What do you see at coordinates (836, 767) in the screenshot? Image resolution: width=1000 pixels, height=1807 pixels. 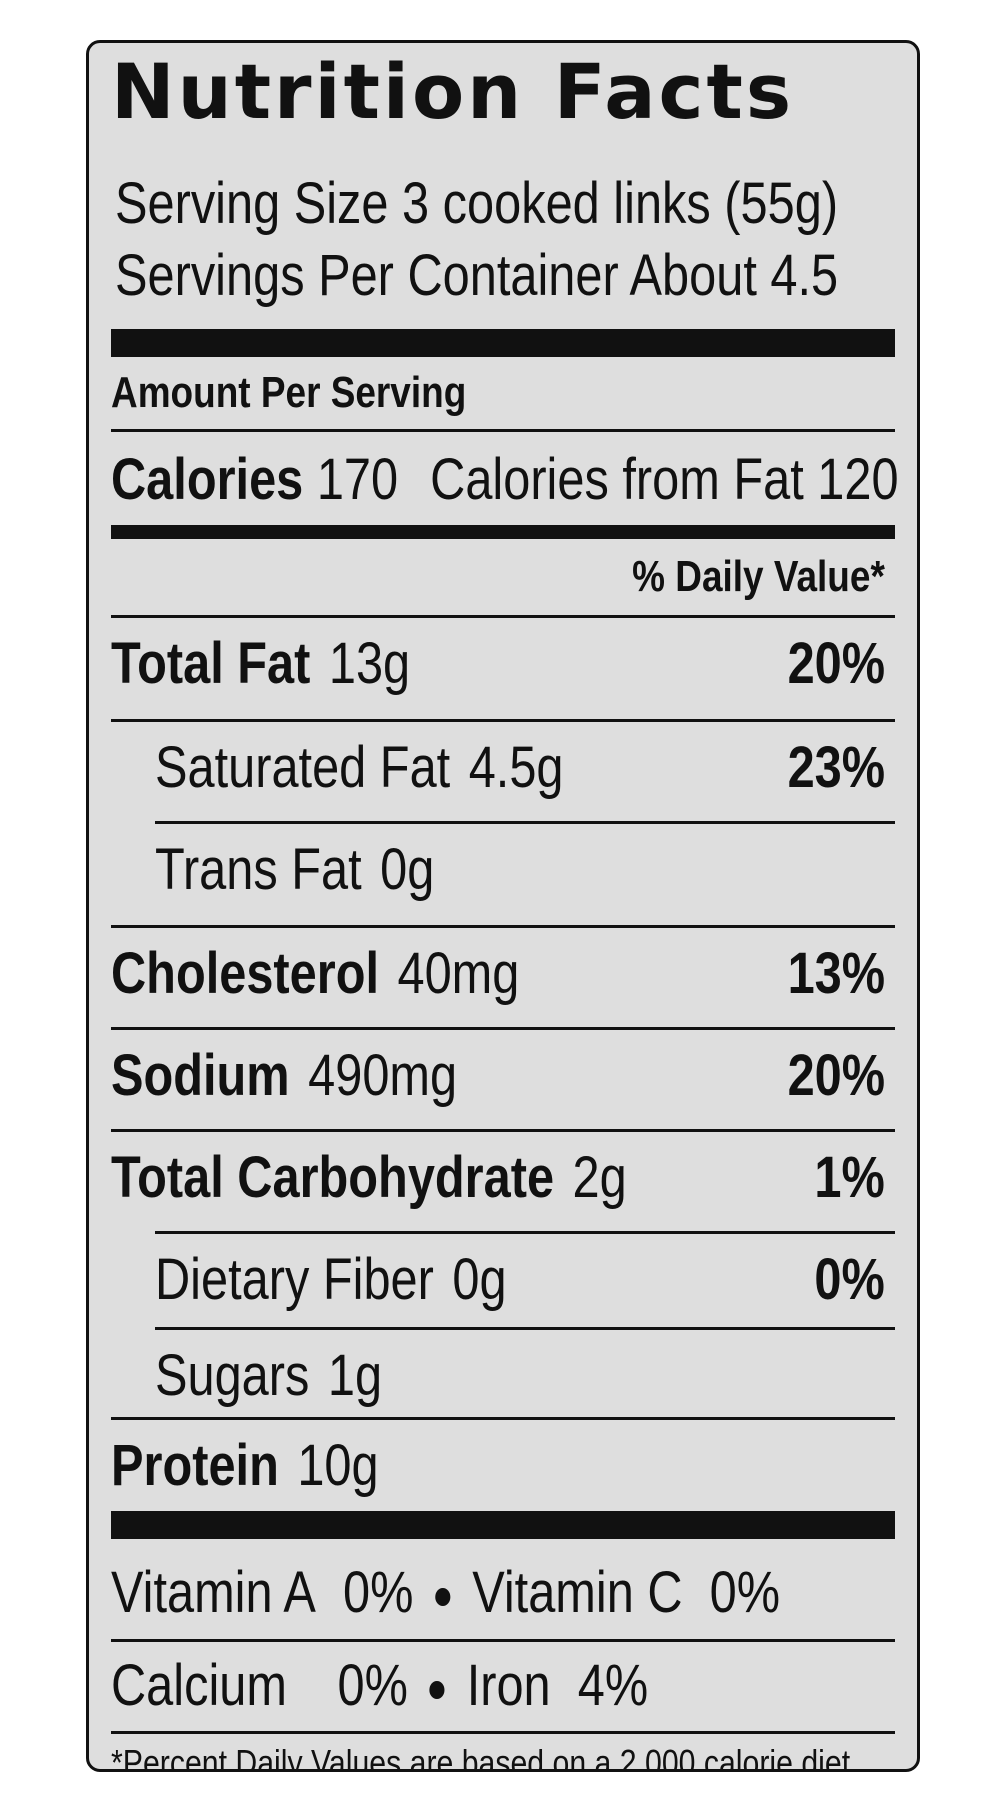 I see `nutrient-dv: 23%` at bounding box center [836, 767].